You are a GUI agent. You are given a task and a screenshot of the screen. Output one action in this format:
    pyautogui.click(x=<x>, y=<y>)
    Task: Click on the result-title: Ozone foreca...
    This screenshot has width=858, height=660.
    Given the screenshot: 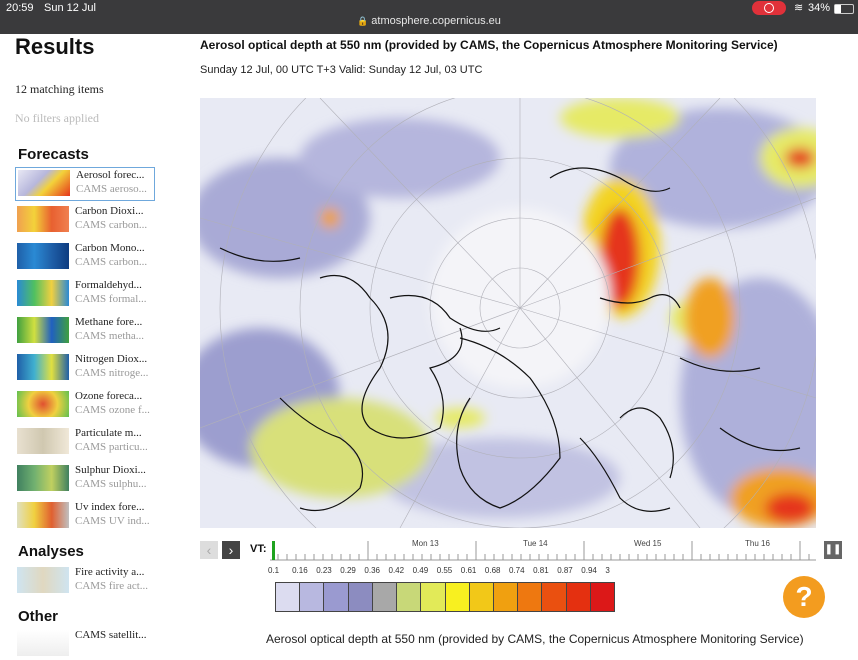 What is the action you would take?
    pyautogui.click(x=109, y=396)
    